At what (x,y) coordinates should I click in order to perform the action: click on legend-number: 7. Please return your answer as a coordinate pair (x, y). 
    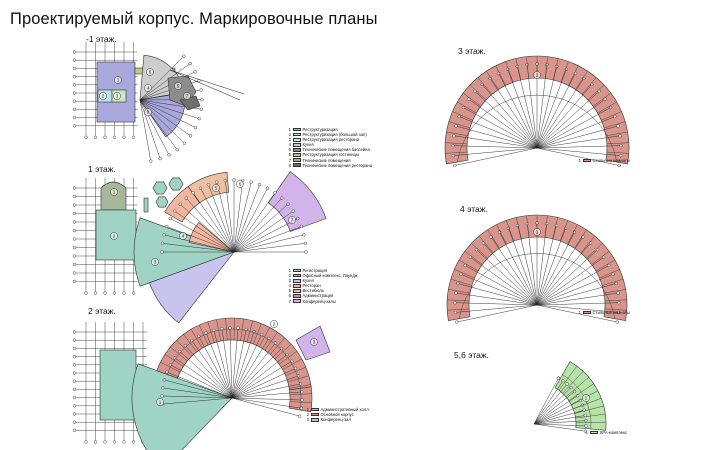
    Looking at the image, I should click on (289, 301).